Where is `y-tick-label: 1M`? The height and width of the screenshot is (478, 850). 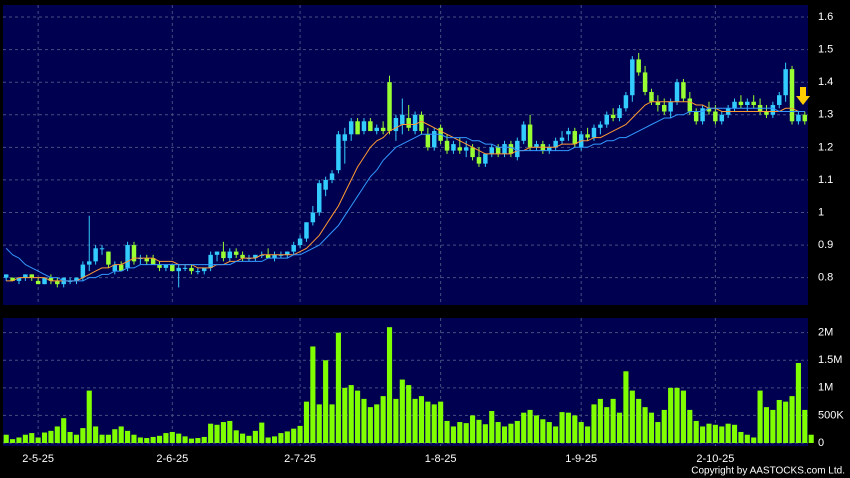
y-tick-label: 1M is located at coordinates (825, 388).